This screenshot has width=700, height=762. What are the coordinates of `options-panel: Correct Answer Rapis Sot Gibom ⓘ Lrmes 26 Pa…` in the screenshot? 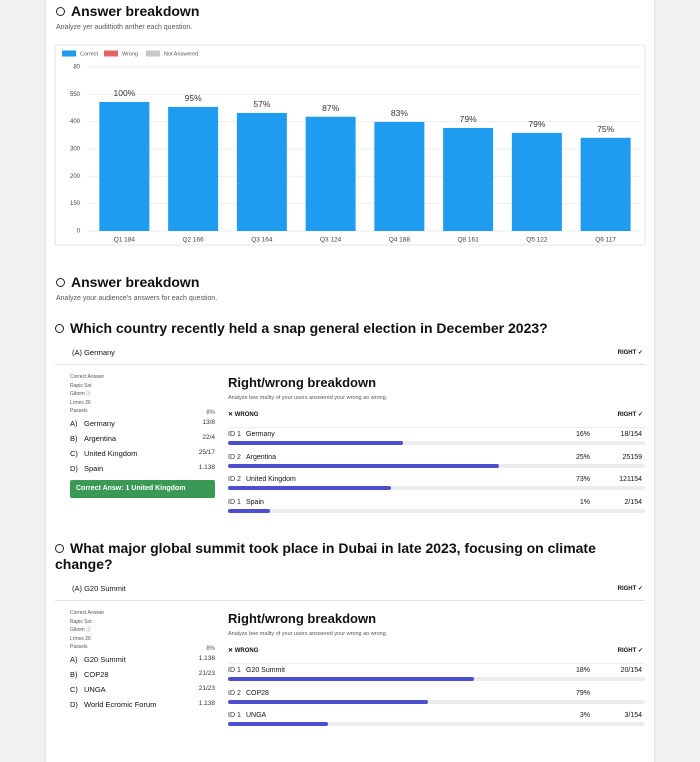 It's located at (142, 445).